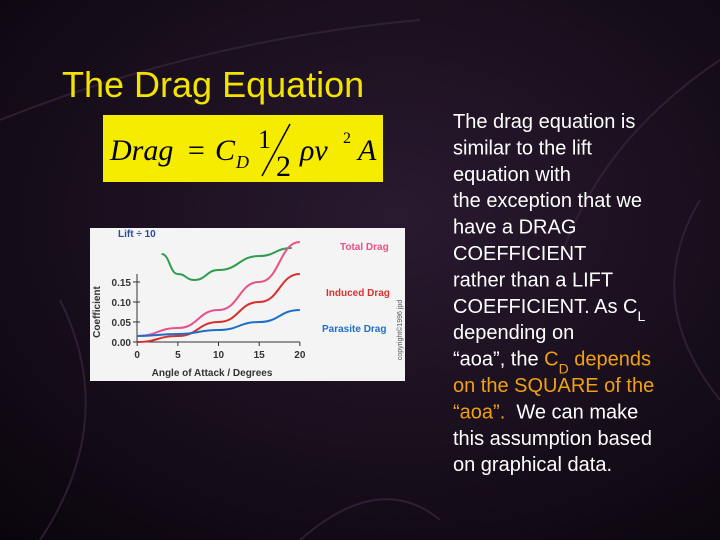  What do you see at coordinates (610, 360) in the screenshot?
I see `body-segment: depends` at bounding box center [610, 360].